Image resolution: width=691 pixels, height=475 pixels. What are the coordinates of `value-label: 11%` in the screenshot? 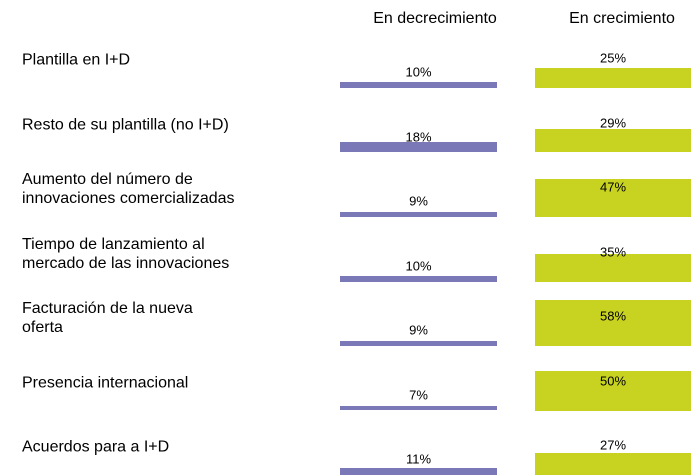 It's located at (418, 459).